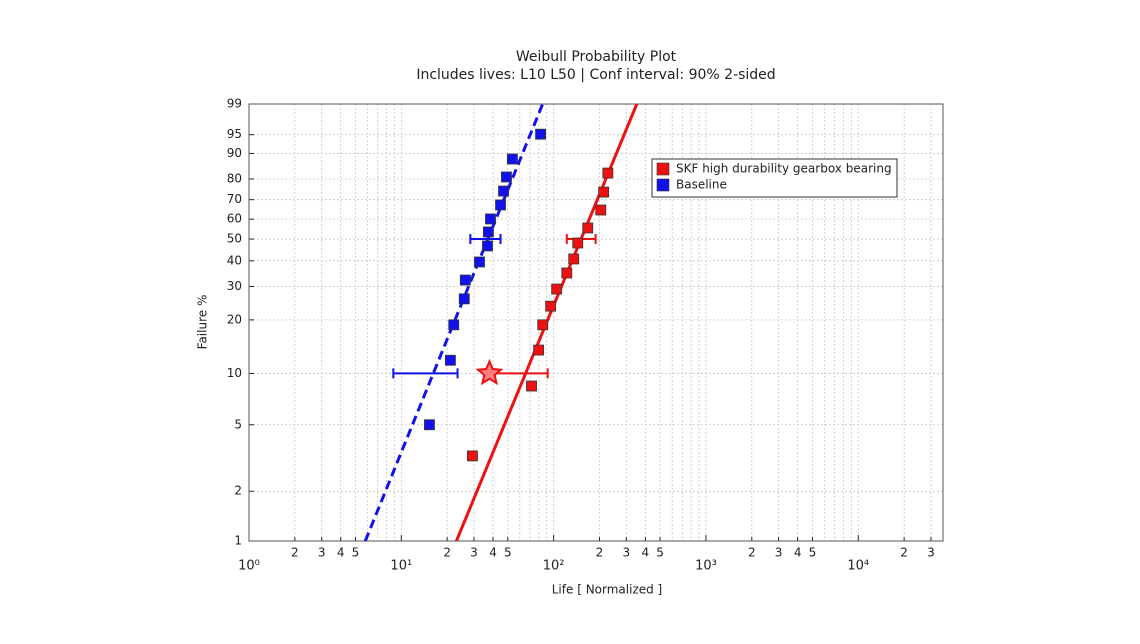 The image size is (1140, 644). What do you see at coordinates (234, 153) in the screenshot?
I see `y-tick-label: 90` at bounding box center [234, 153].